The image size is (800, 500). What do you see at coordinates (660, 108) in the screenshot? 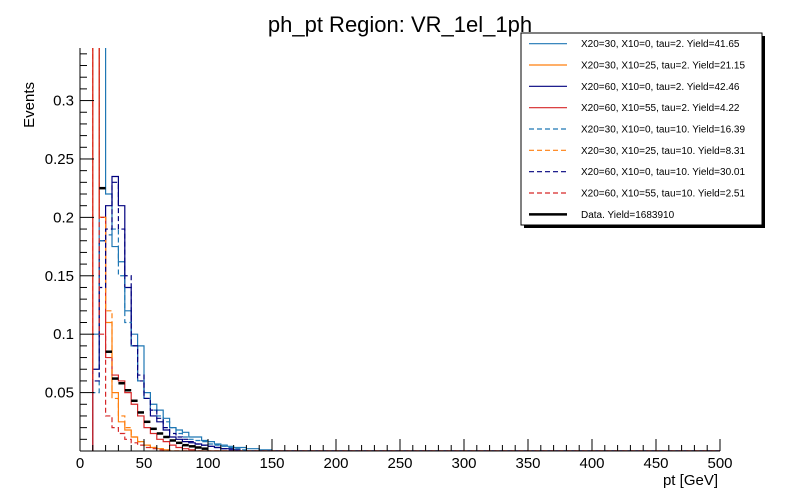
I see `legend-entry-label: X20=60, X10=55, tau=2. Yield=4.22` at bounding box center [660, 108].